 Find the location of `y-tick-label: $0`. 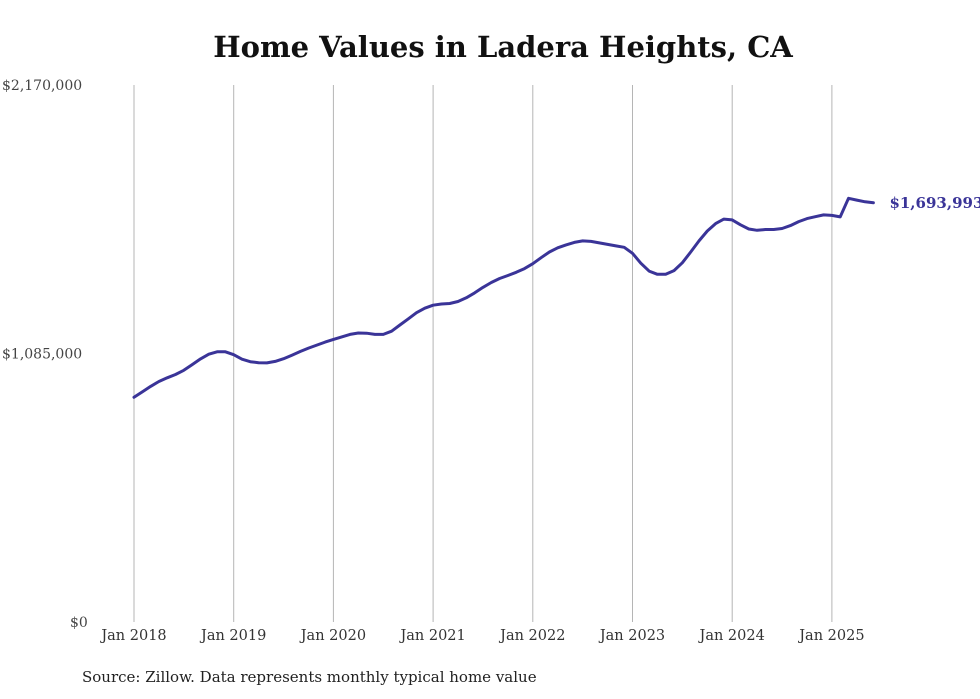

y-tick-label: $0 is located at coordinates (79, 623).